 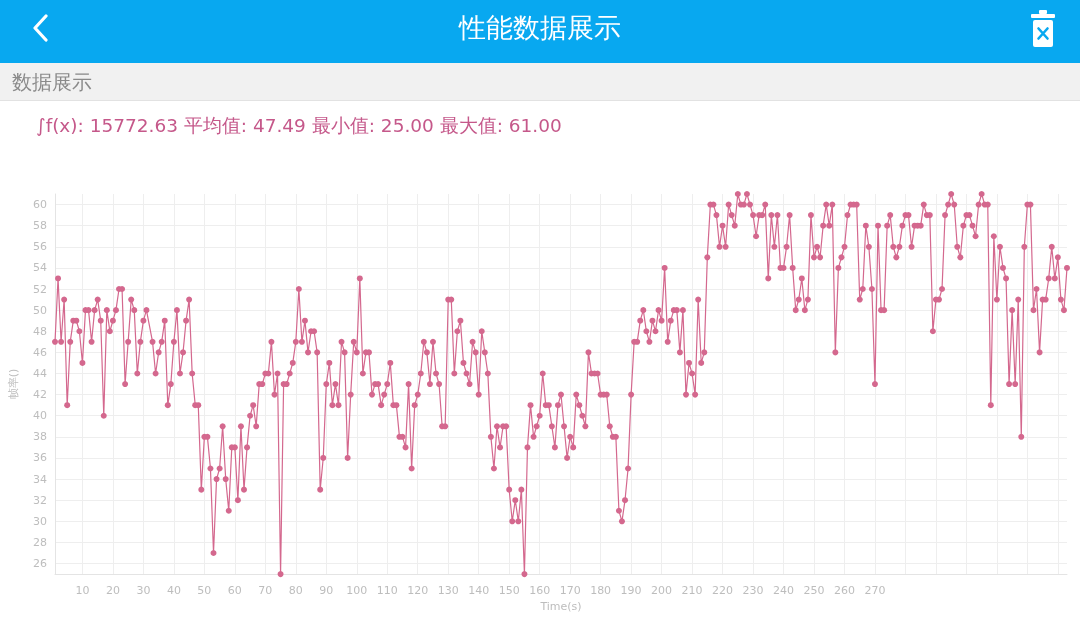 What do you see at coordinates (844, 591) in the screenshot?
I see `x-tick-label: 260` at bounding box center [844, 591].